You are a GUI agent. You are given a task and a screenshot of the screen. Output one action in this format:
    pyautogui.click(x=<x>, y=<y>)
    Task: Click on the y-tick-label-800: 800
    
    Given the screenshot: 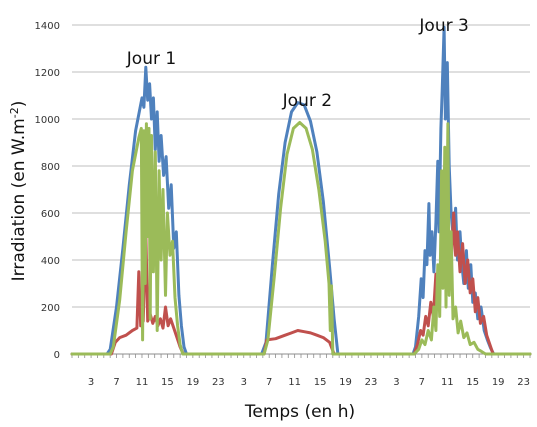 What is the action you would take?
    pyautogui.click(x=50, y=167)
    